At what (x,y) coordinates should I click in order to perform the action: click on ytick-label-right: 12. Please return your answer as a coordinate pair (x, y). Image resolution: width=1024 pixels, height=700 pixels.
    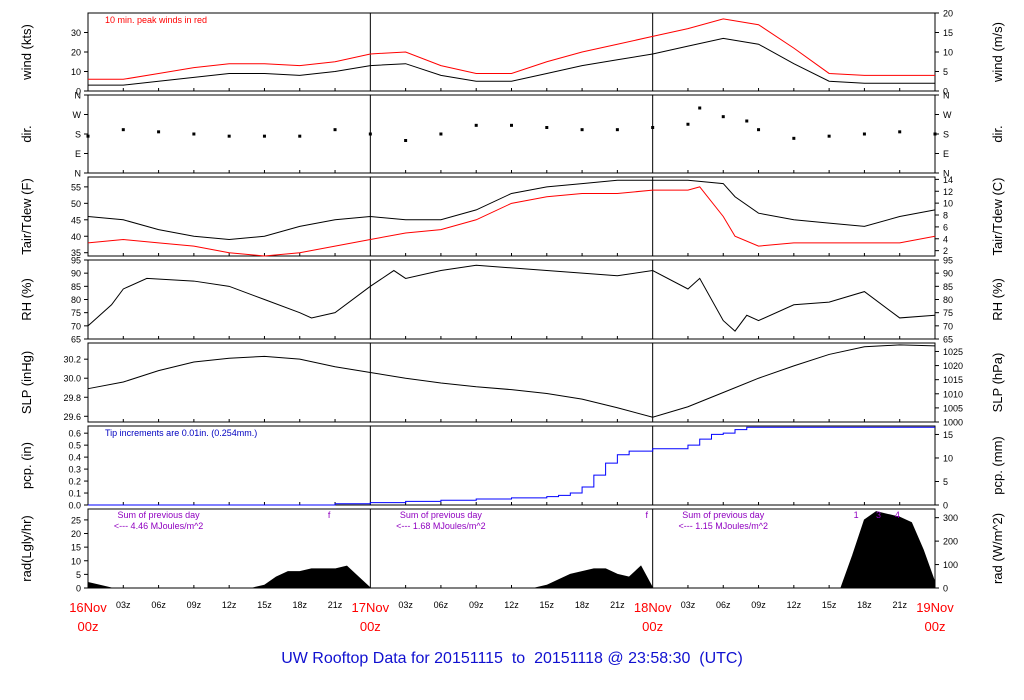
    Looking at the image, I should click on (948, 192).